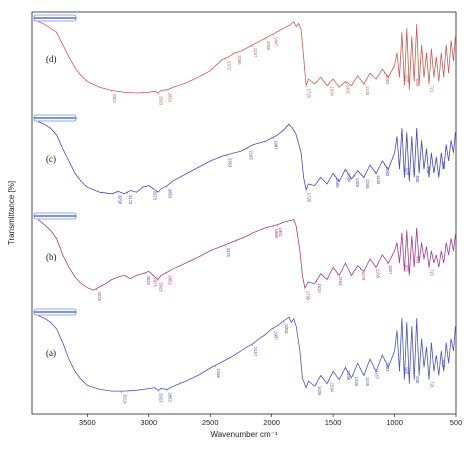  What do you see at coordinates (51, 257) in the screenshot?
I see `panel-label: (b)` at bounding box center [51, 257].